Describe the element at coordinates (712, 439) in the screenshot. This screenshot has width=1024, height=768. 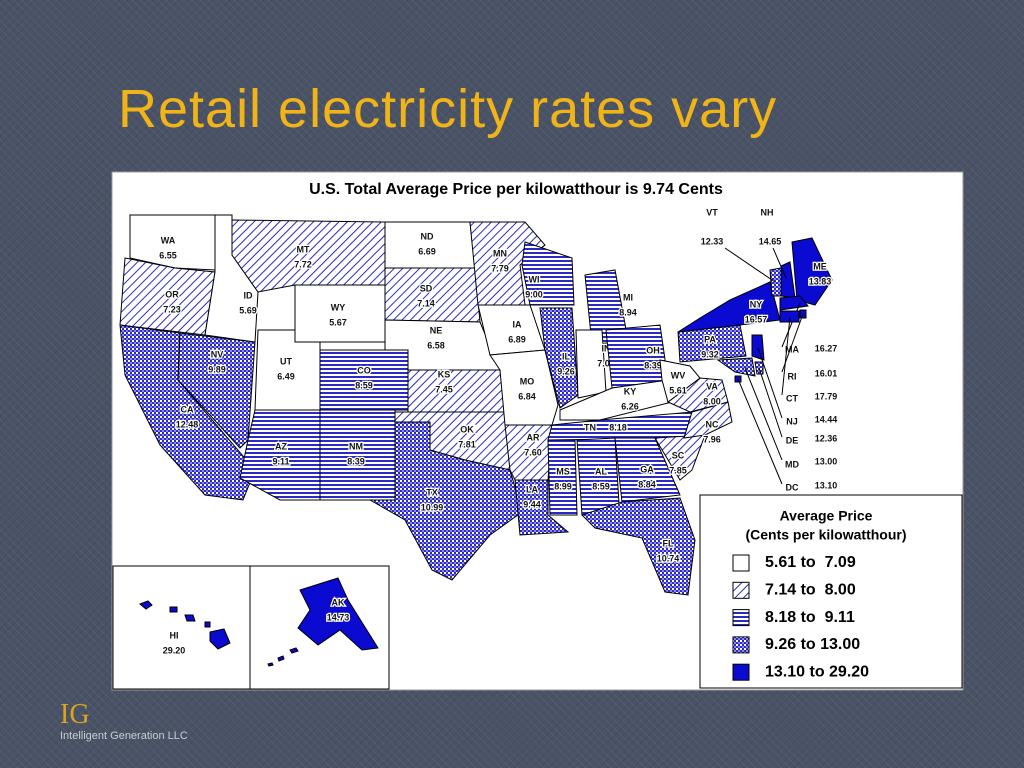
I see `state-value: 7.96` at that location.